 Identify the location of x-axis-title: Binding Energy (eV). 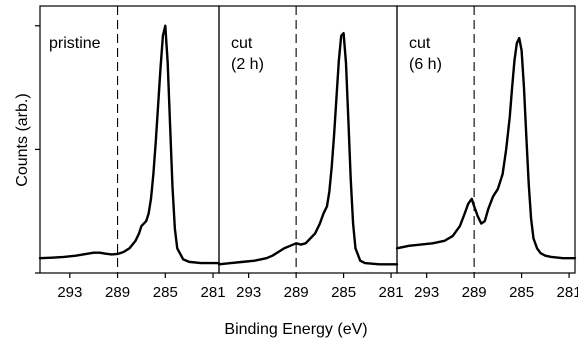
(295, 329).